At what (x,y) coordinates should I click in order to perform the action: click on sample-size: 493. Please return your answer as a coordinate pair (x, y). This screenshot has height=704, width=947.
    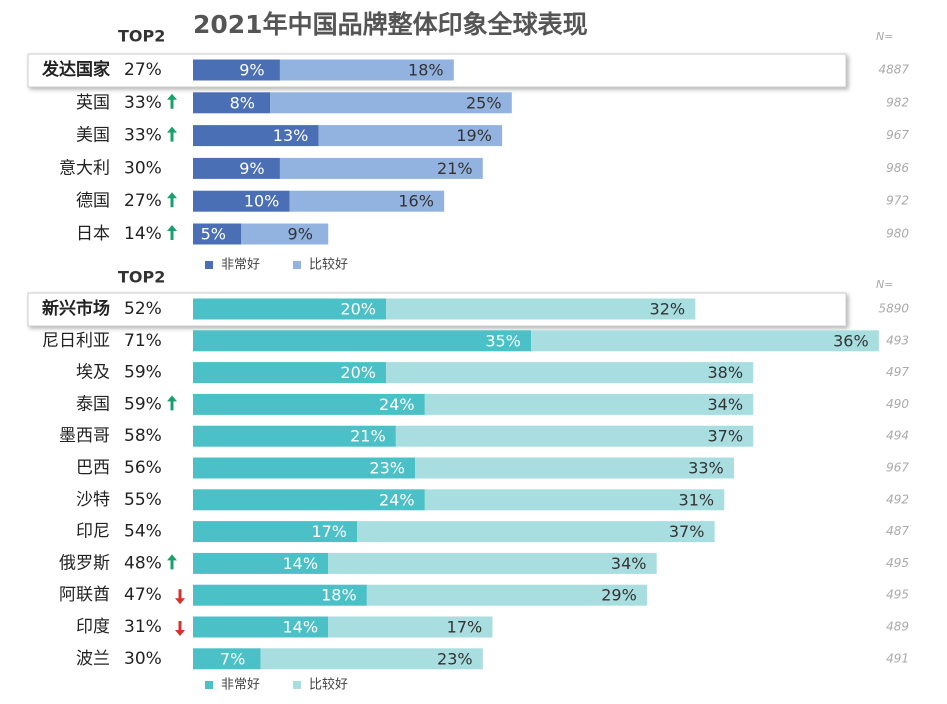
    Looking at the image, I should click on (897, 340).